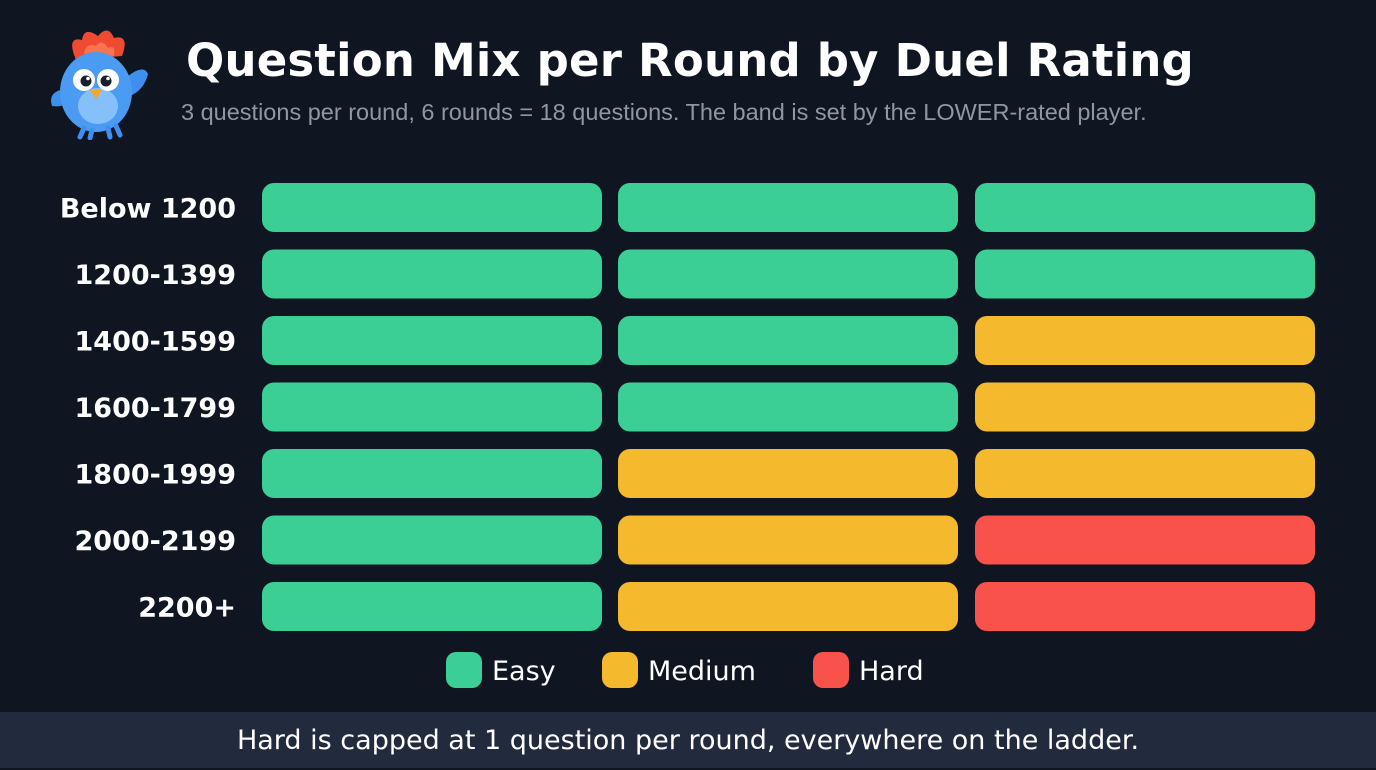 The height and width of the screenshot is (770, 1376). I want to click on row-label-1200-1399: 1200-1399, so click(156, 275).